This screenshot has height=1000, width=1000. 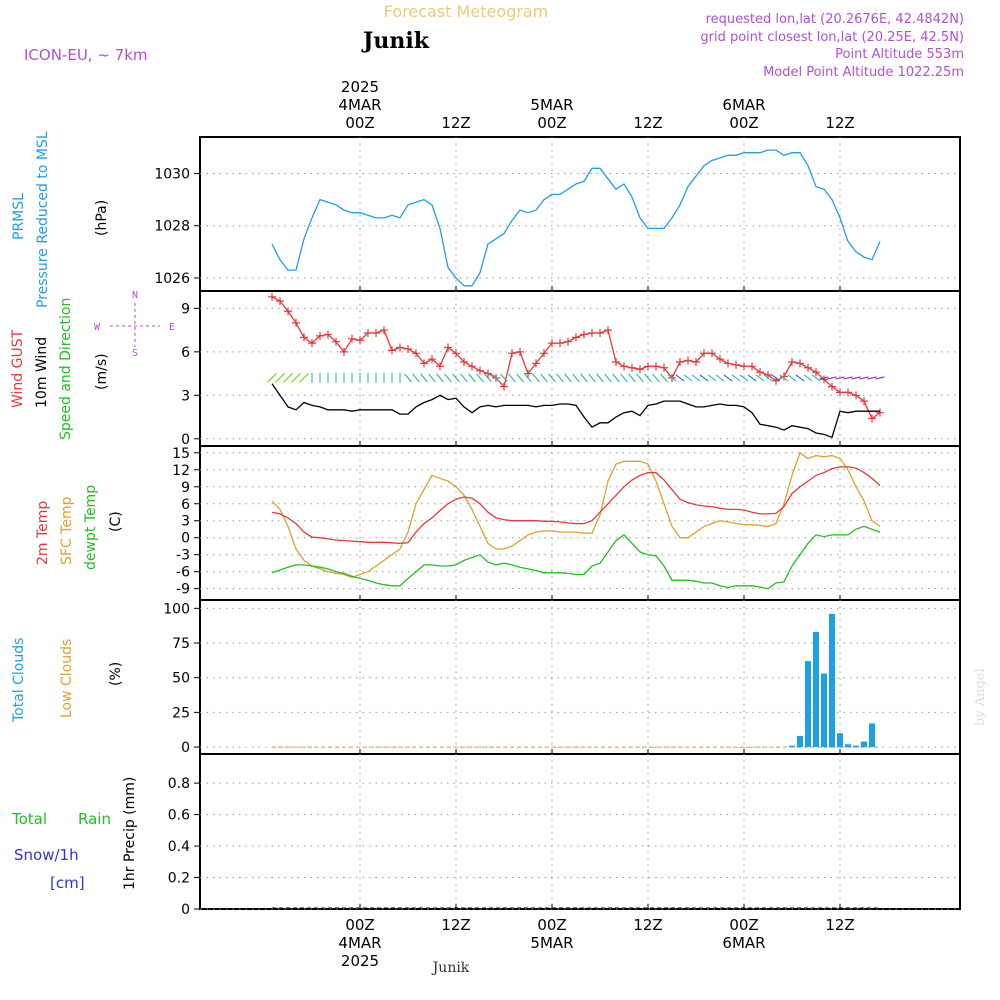 I want to click on compass-east: E, so click(x=172, y=327).